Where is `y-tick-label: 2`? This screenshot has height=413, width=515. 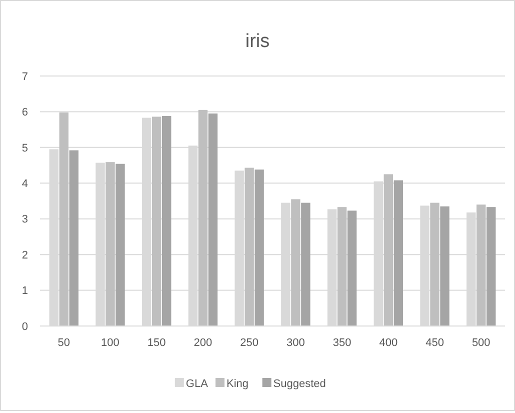
y-tick-label: 2 is located at coordinates (25, 255).